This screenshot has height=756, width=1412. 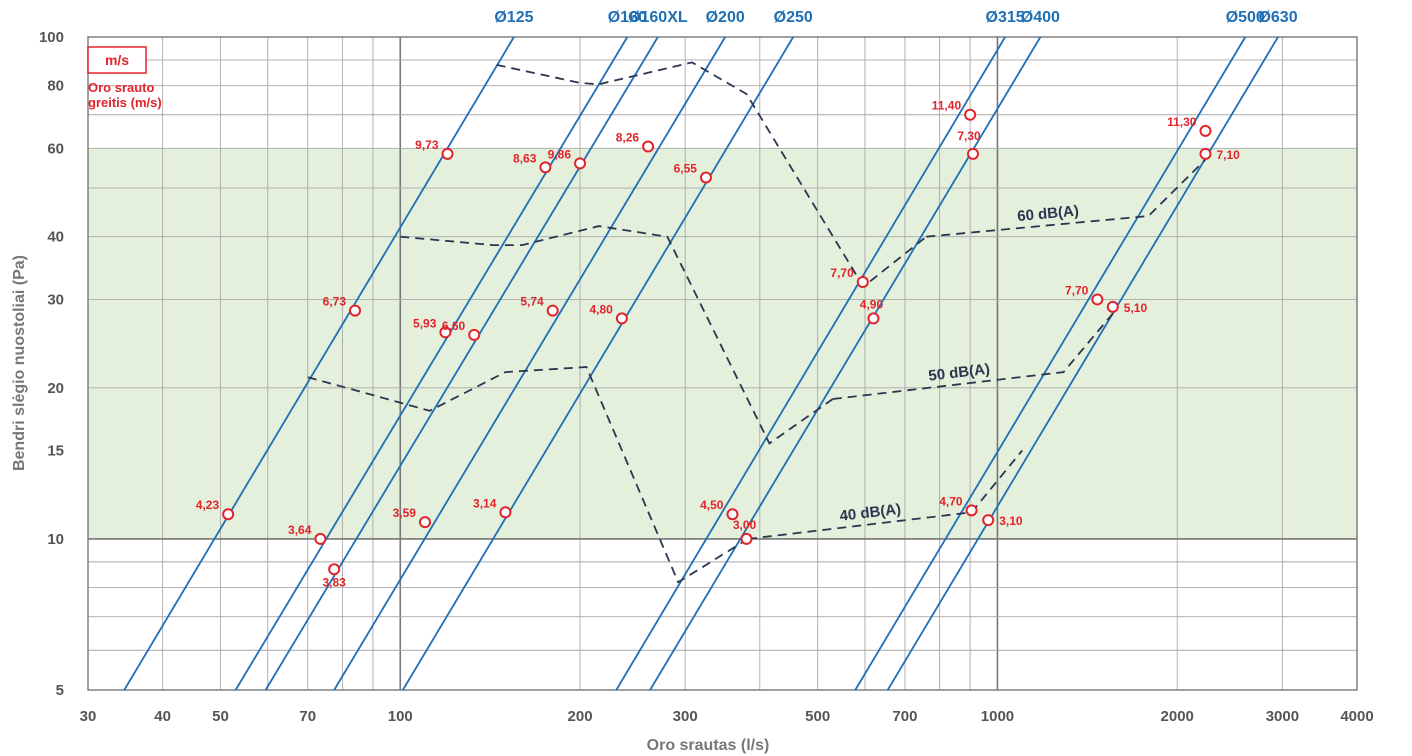 What do you see at coordinates (712, 505) in the screenshot?
I see `velocity-label: 4,50` at bounding box center [712, 505].